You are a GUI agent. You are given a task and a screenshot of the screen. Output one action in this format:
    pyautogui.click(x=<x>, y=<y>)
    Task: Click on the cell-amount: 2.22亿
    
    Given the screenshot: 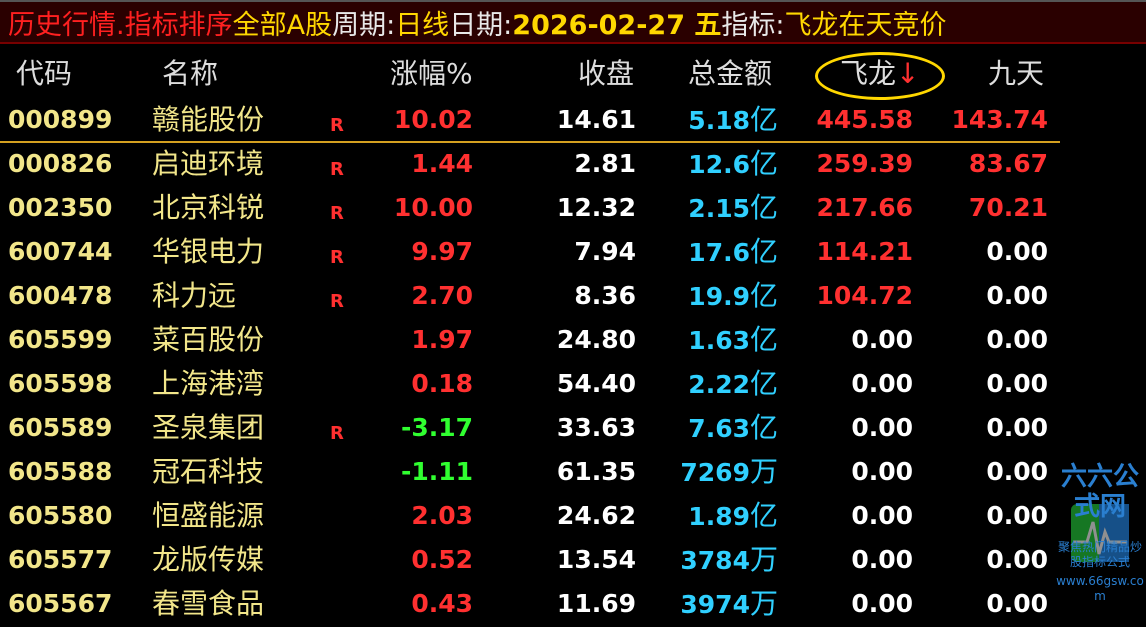 What is the action you would take?
    pyautogui.click(x=733, y=384)
    